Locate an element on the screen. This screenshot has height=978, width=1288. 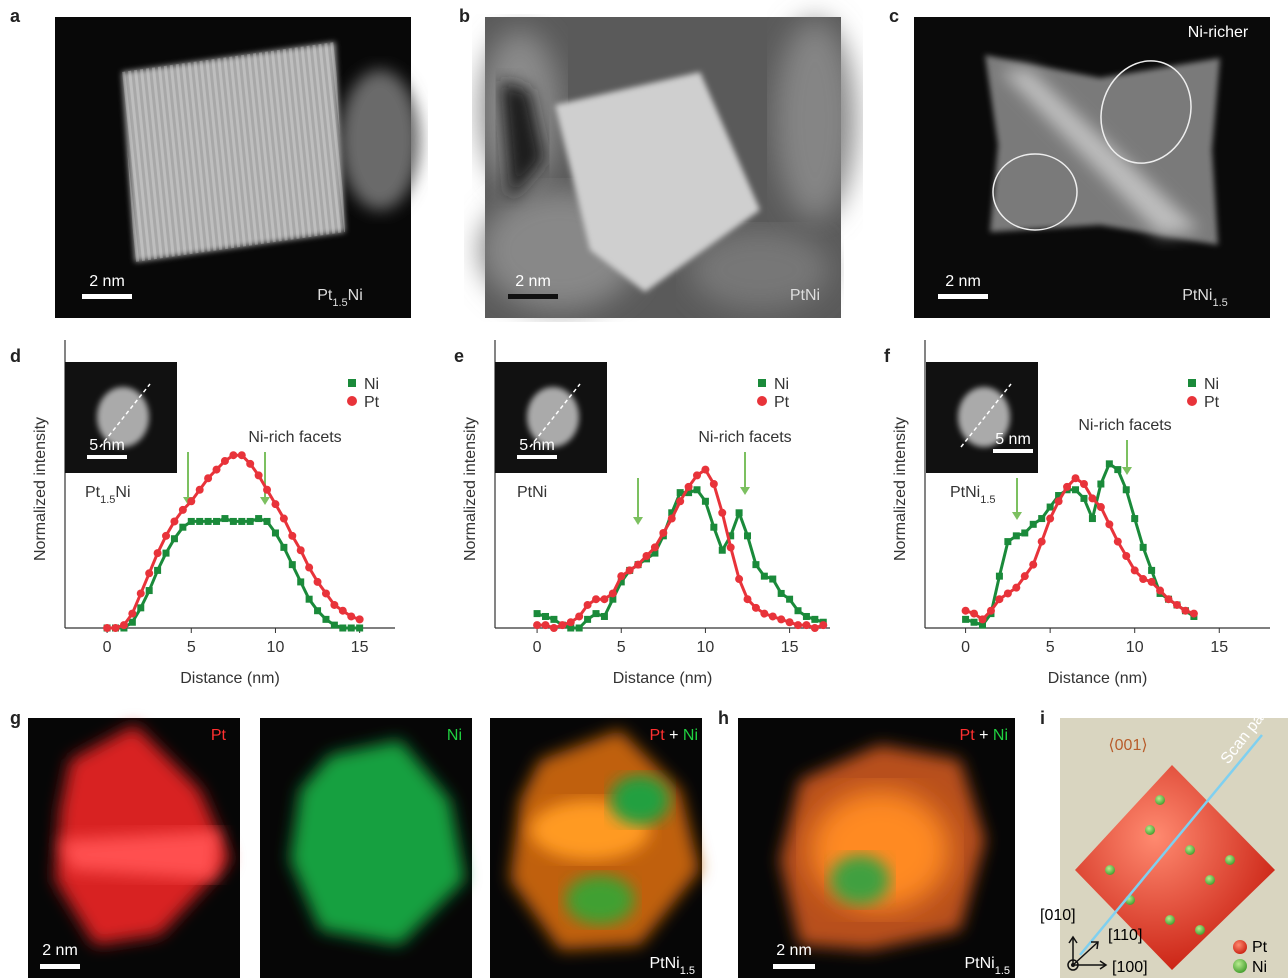
x-tick-label: 5 is located at coordinates (191, 647).